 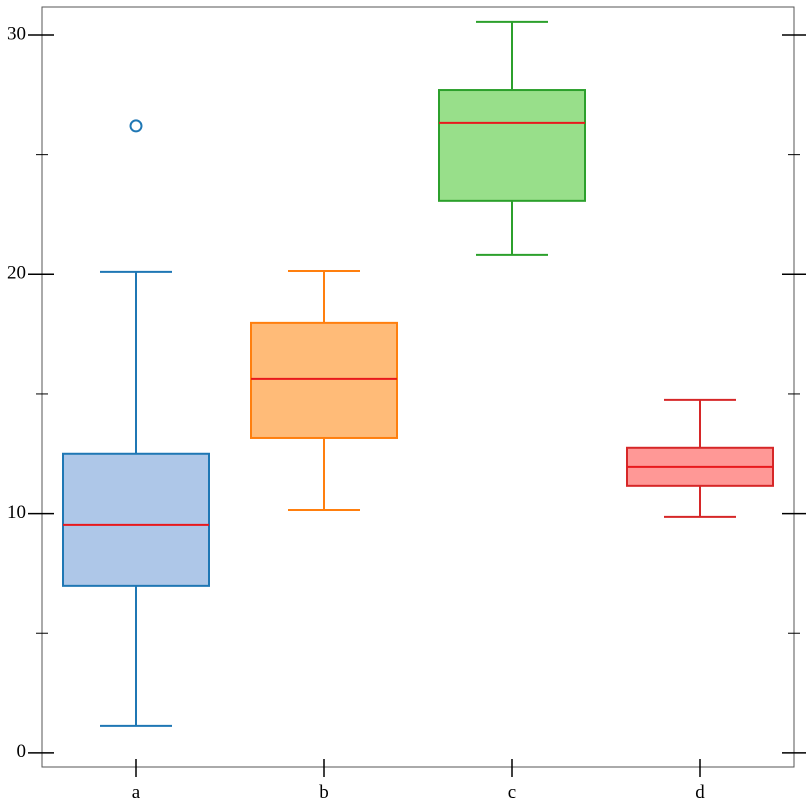 I want to click on y-tick-label: 10, so click(x=16, y=512).